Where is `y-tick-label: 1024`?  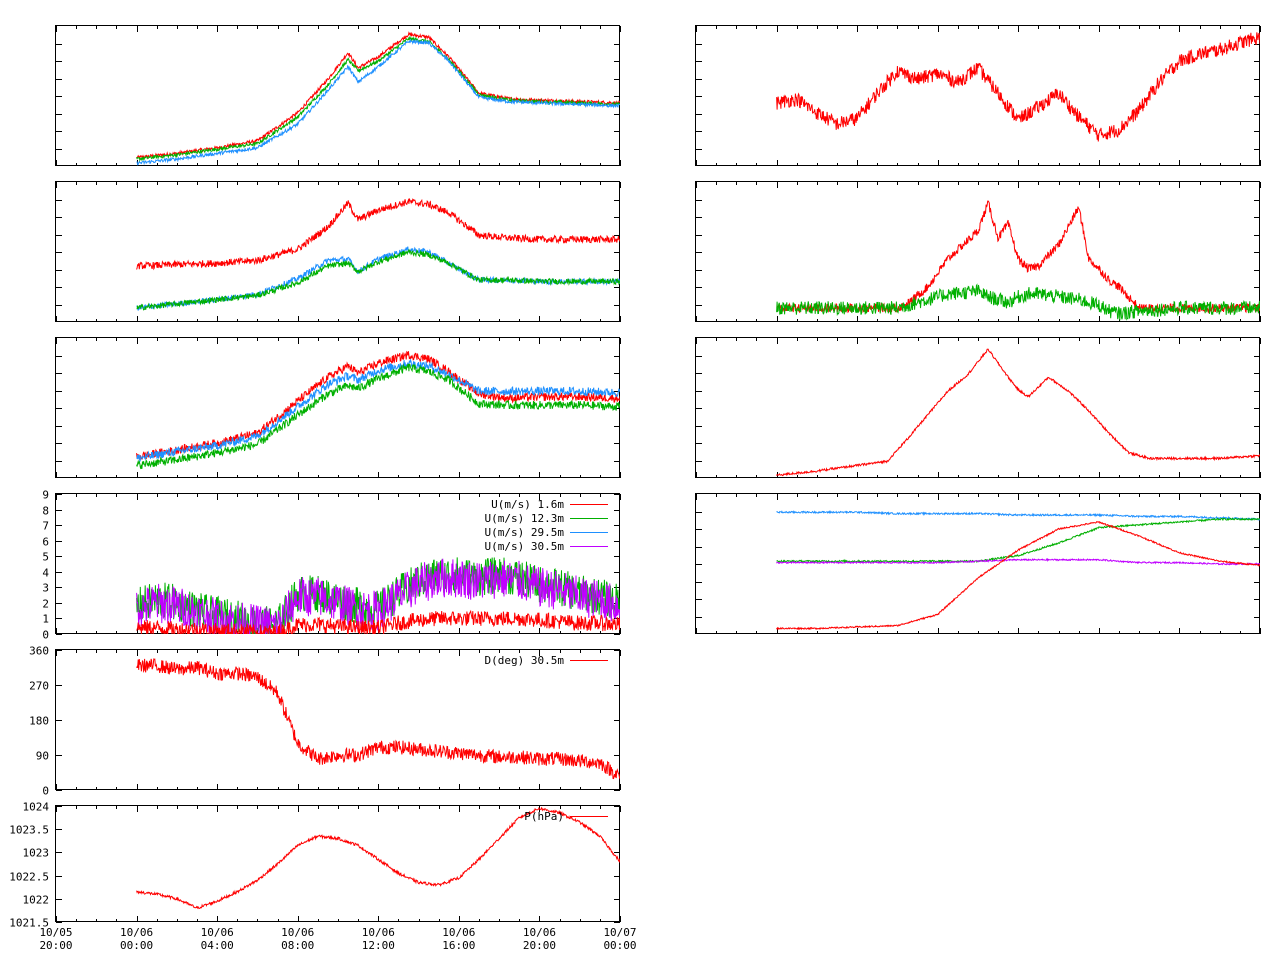 y-tick-label: 1024 is located at coordinates (36, 807).